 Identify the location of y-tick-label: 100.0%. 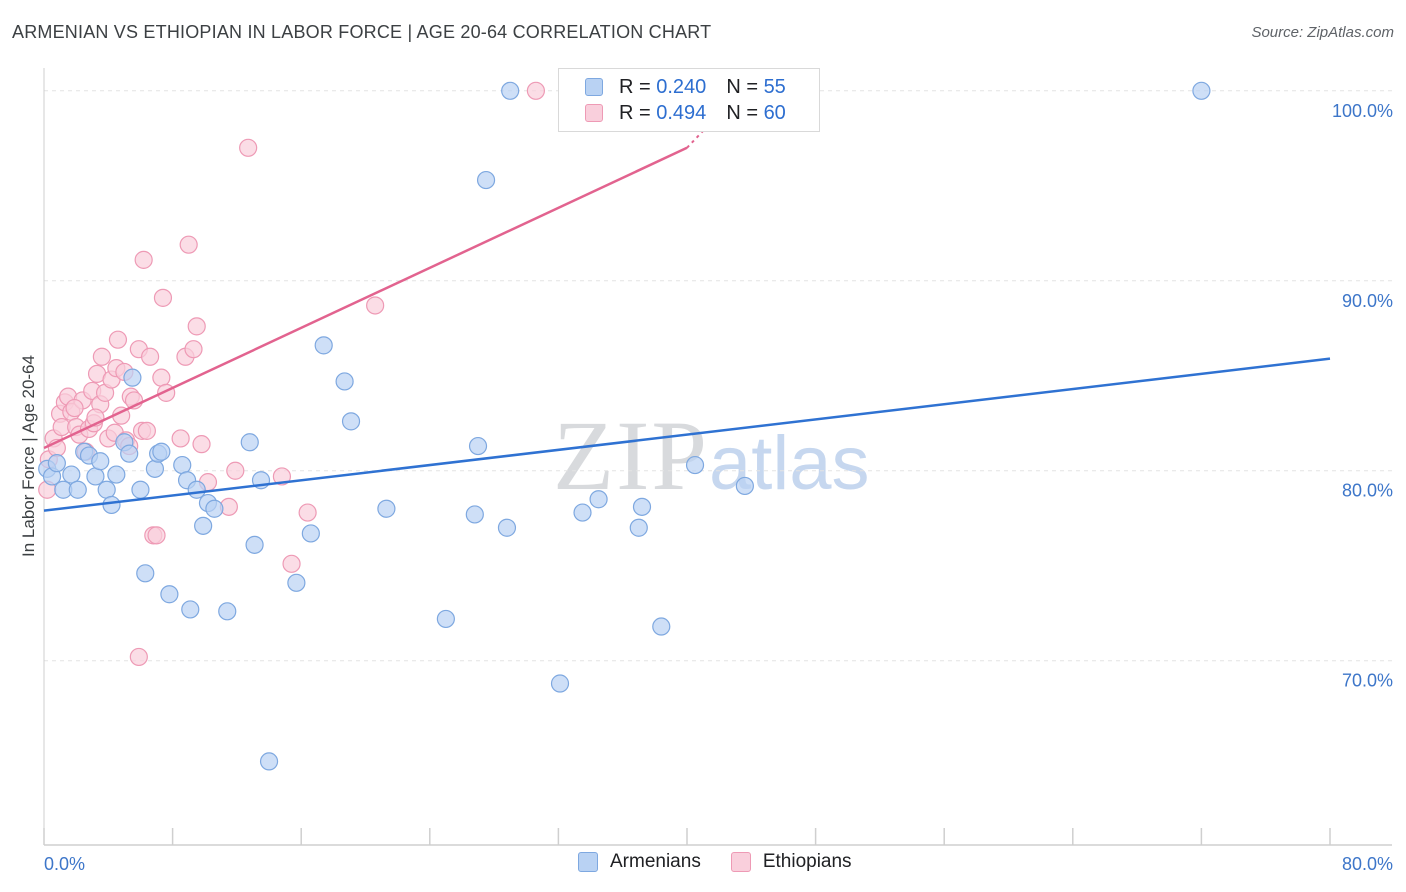
(1362, 111).